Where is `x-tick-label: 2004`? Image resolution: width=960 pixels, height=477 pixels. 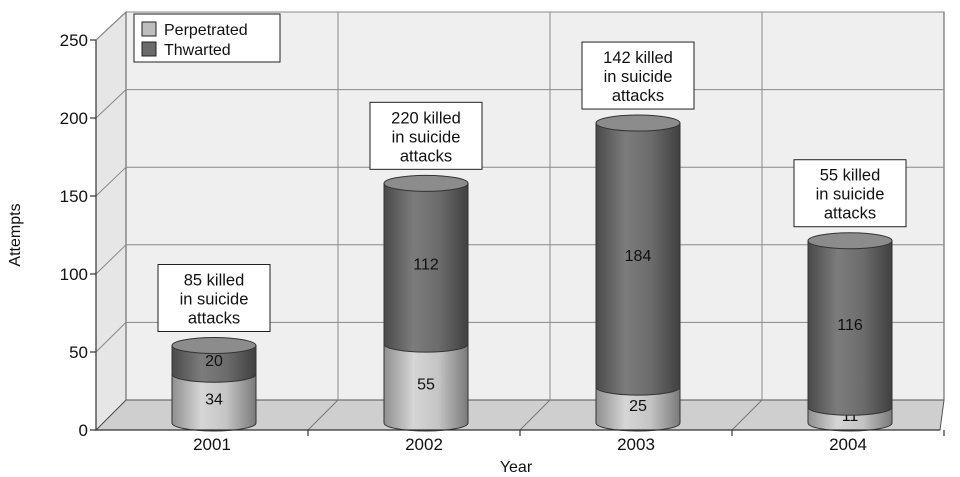 x-tick-label: 2004 is located at coordinates (848, 444).